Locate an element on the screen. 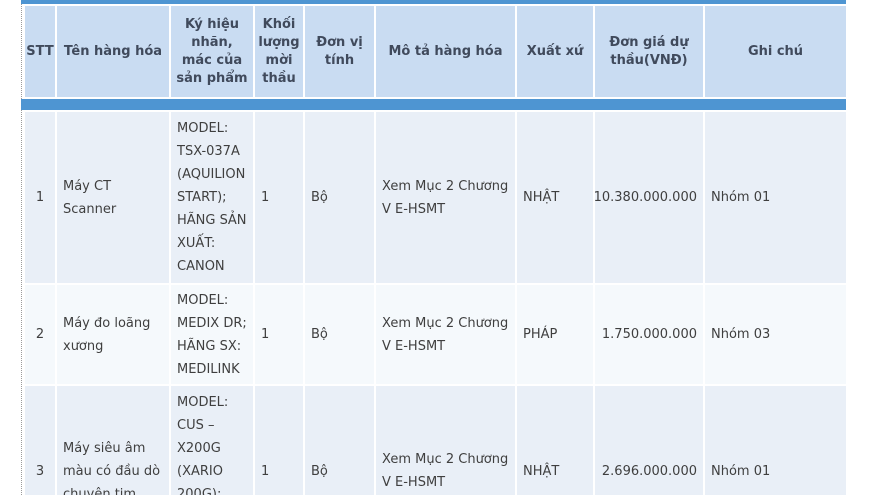  header-cell-price: Đơn giá dự thầu(VNĐ) is located at coordinates (649, 51).